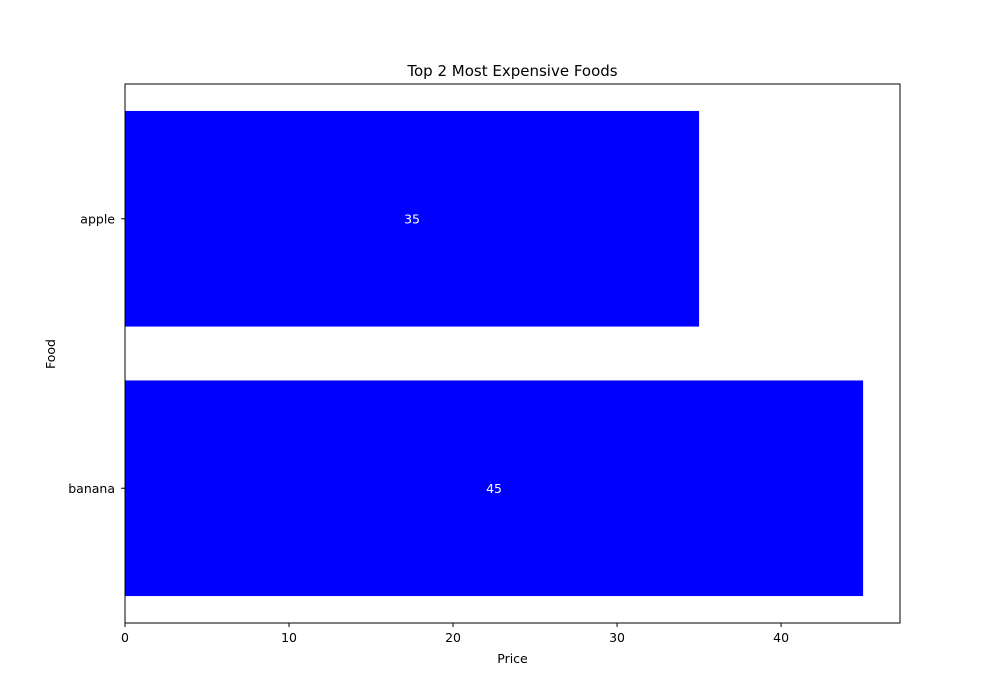 The height and width of the screenshot is (700, 1000). I want to click on x-ticks-group: 0 10 20 30 40, so click(455, 634).